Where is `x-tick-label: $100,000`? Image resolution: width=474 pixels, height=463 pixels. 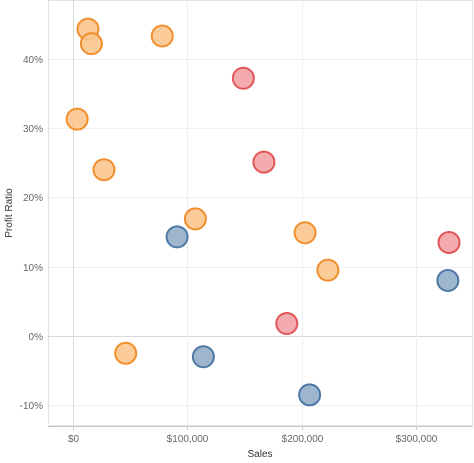 x-tick-label: $100,000 is located at coordinates (188, 439).